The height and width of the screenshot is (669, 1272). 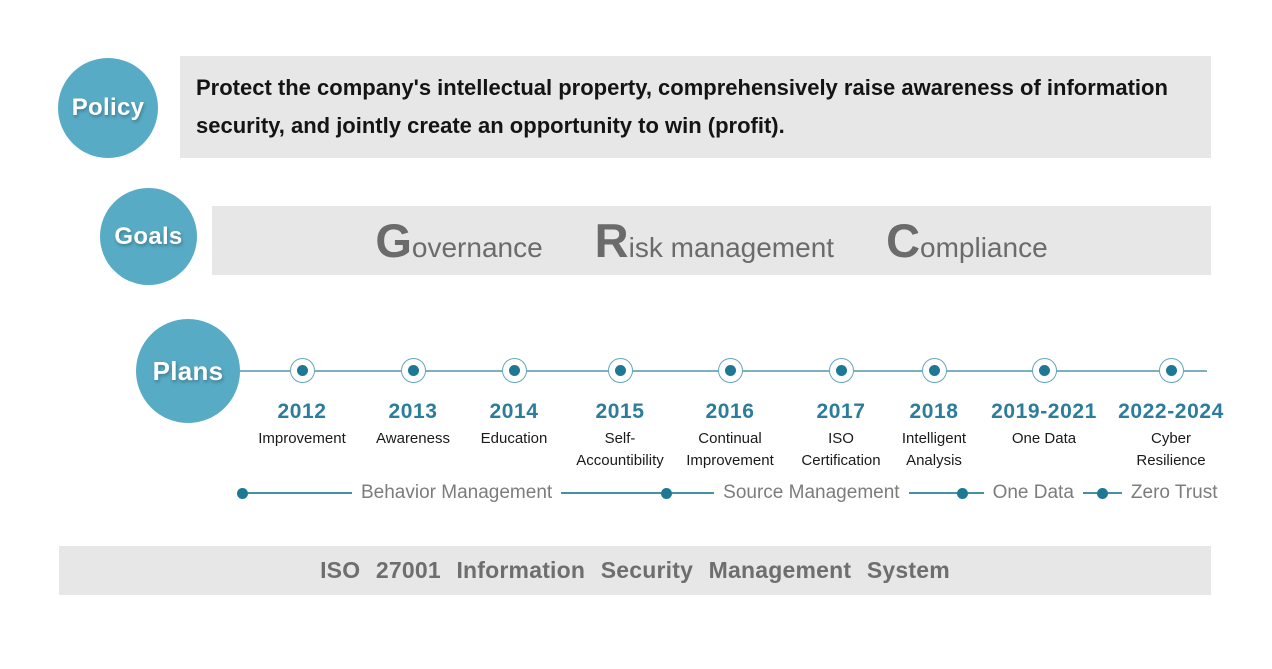 I want to click on goal-risk-initial: R, so click(x=611, y=240).